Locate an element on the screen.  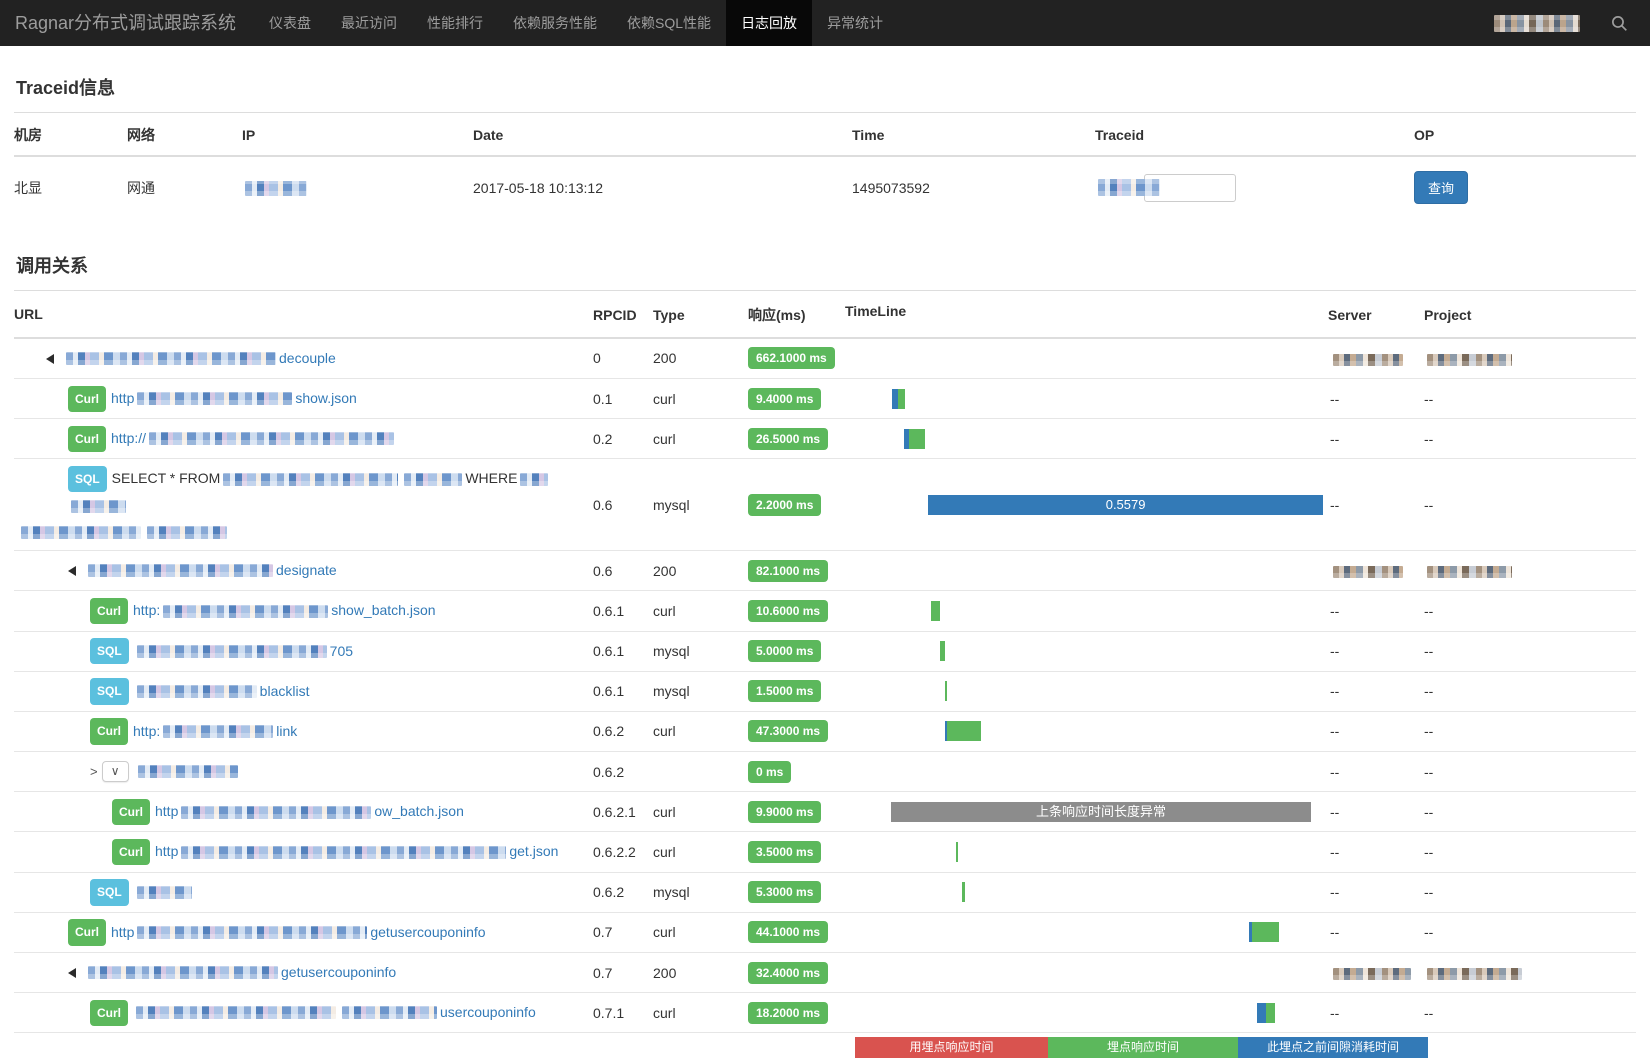
table-row: getusercouponinfo 0.7 200 32.4000 ms is located at coordinates (825, 973).